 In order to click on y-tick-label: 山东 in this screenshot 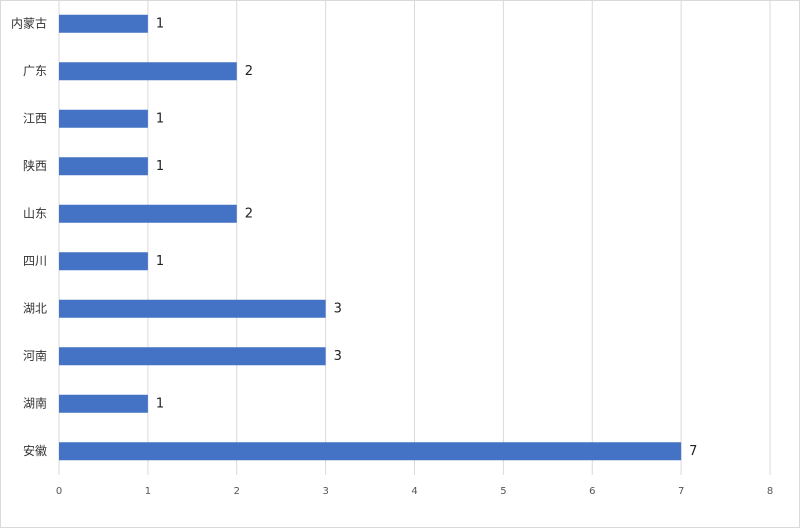, I will do `click(35, 213)`.